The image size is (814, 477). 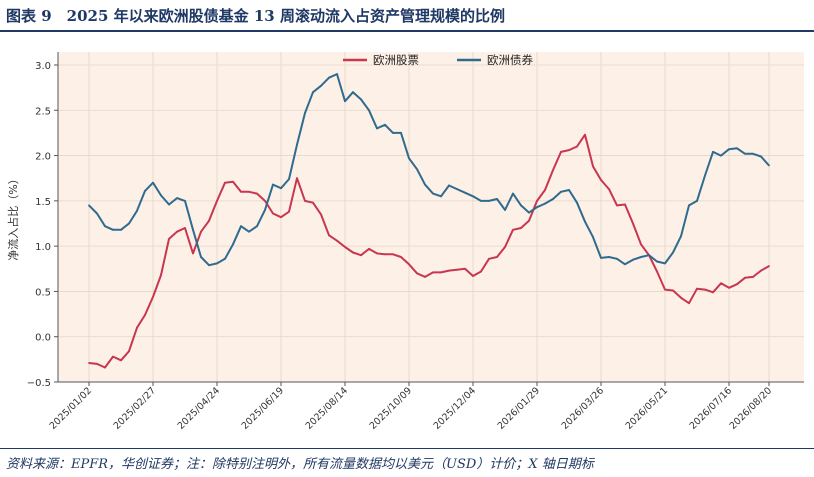 What do you see at coordinates (199, 408) in the screenshot?
I see `x-tick-label: 2025/04/24` at bounding box center [199, 408].